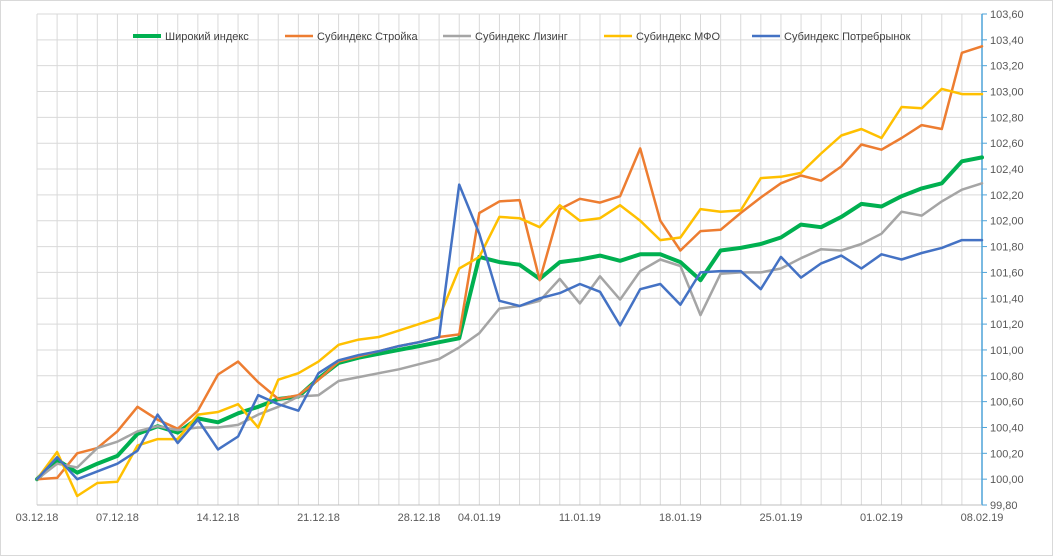 This screenshot has height=556, width=1053. What do you see at coordinates (1007, 15) in the screenshot?
I see `y-tick-label: 103,60` at bounding box center [1007, 15].